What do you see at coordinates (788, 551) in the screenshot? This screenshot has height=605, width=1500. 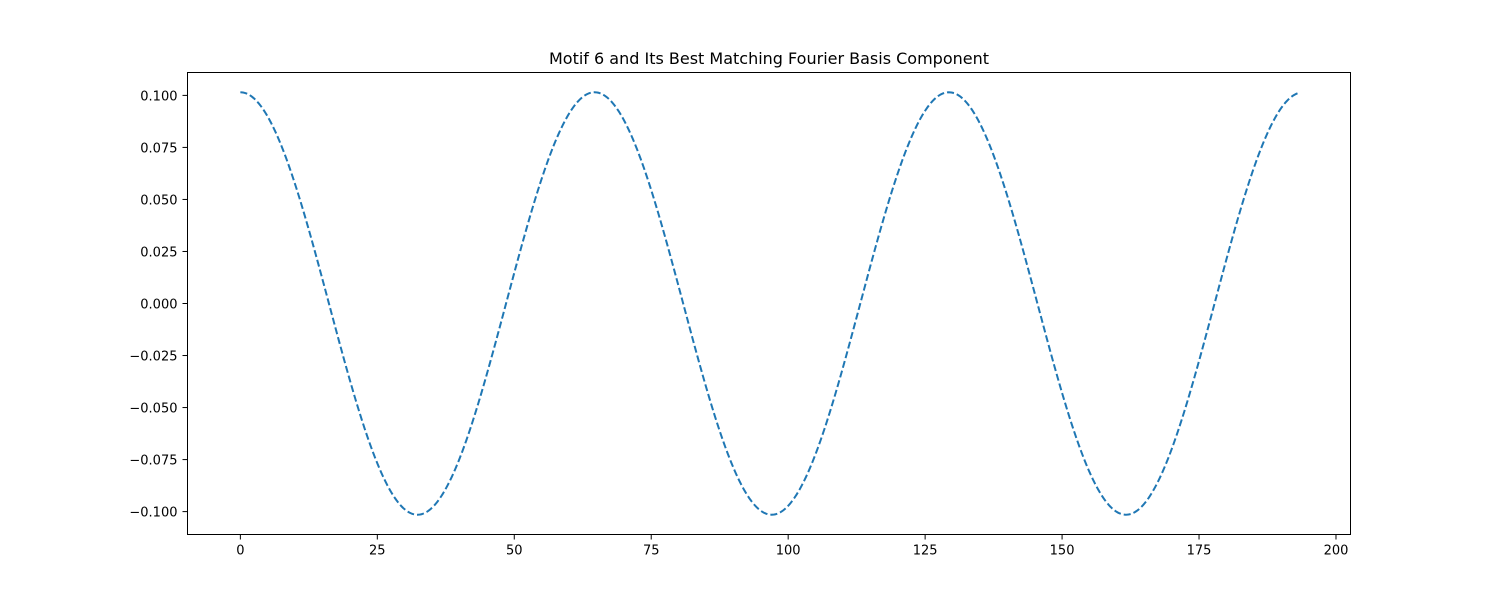 I see `x-tick-label: 100` at bounding box center [788, 551].